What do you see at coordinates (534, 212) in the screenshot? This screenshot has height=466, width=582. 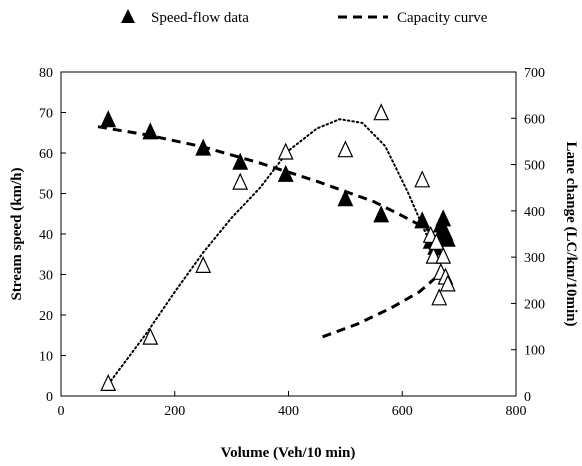 I see `y2-tick-label: 400` at bounding box center [534, 212].